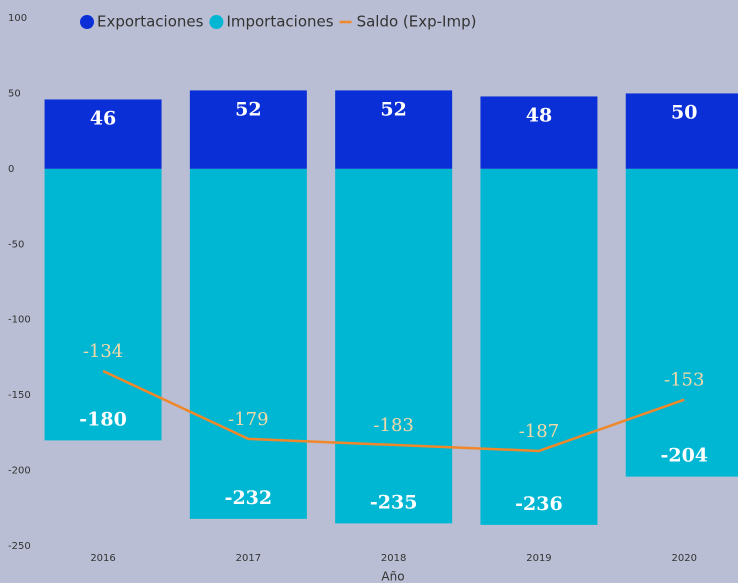  Describe the element at coordinates (17, 18) in the screenshot. I see `y-tick-label: 100` at that location.